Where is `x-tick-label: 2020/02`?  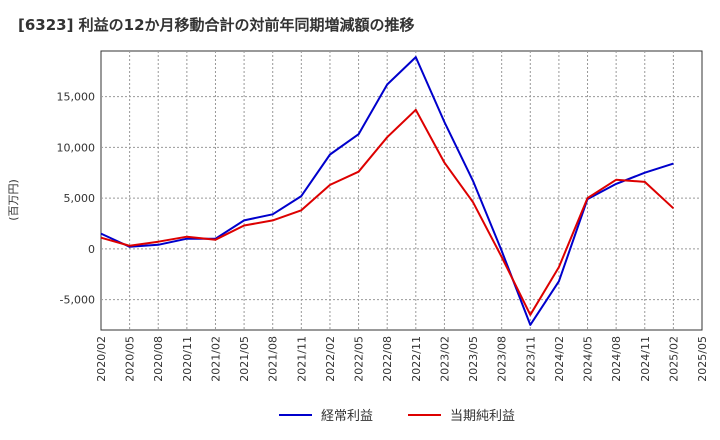
x-tick-label: 2020/02 is located at coordinates (101, 359).